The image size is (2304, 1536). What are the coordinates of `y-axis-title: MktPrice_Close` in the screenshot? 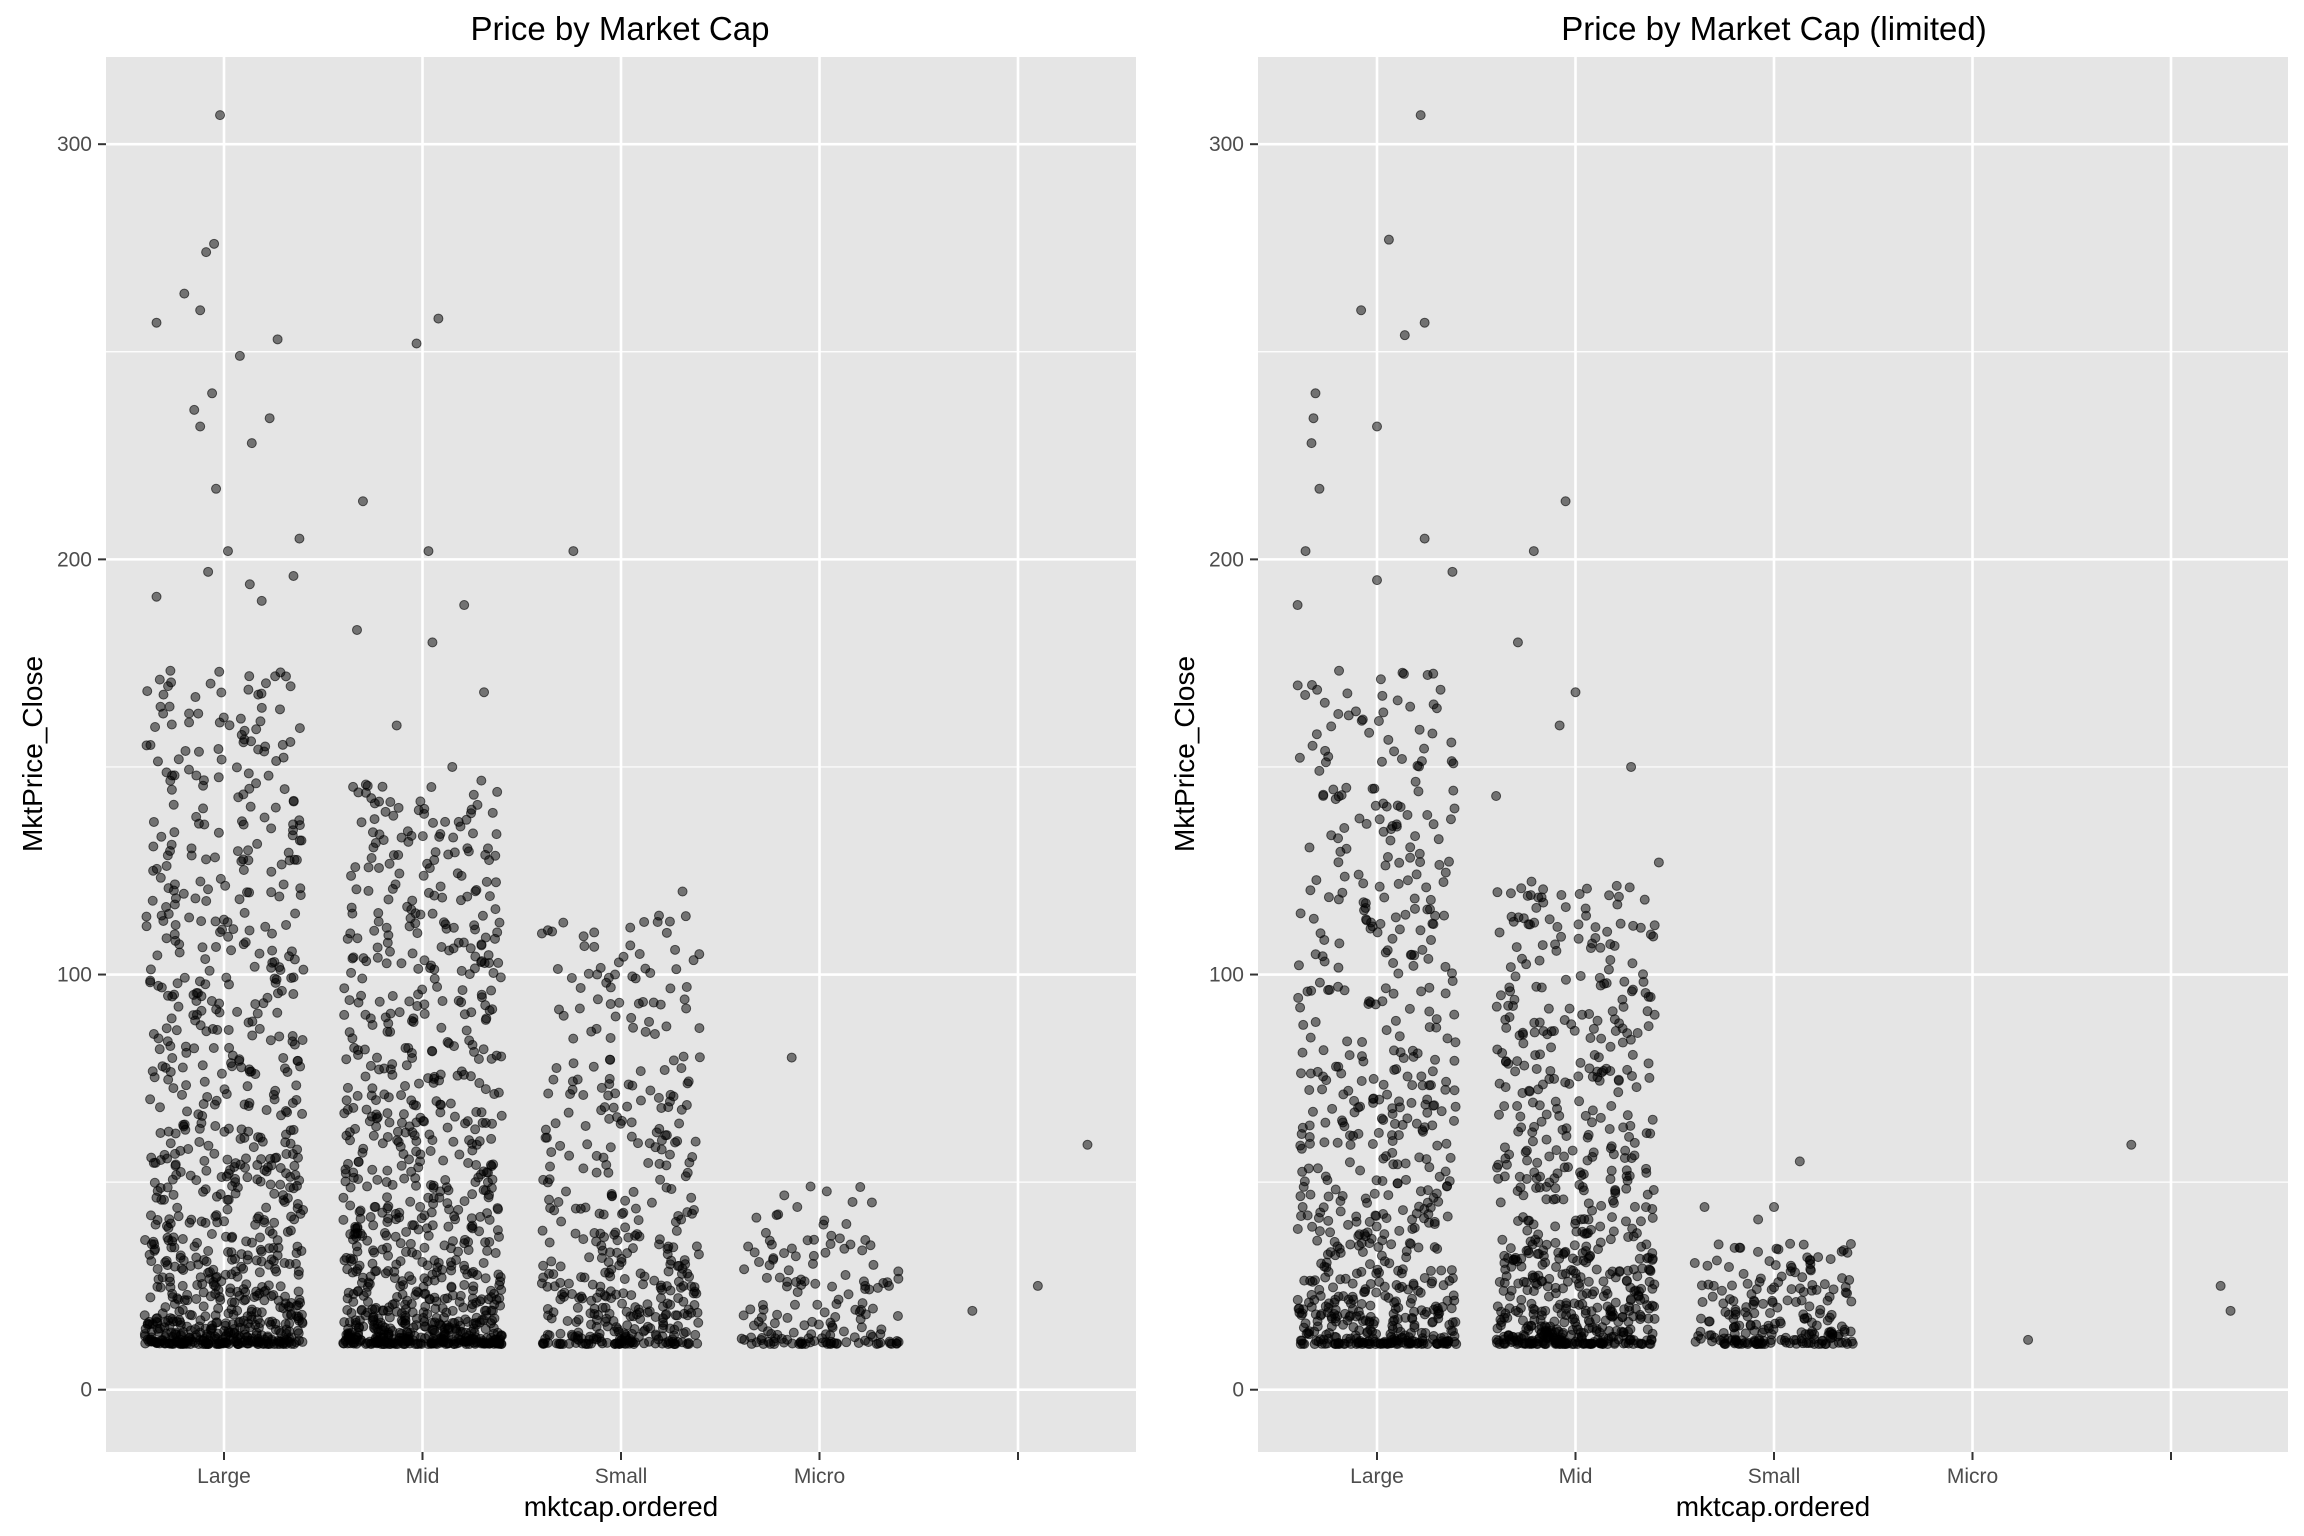 It's located at (1184, 754).